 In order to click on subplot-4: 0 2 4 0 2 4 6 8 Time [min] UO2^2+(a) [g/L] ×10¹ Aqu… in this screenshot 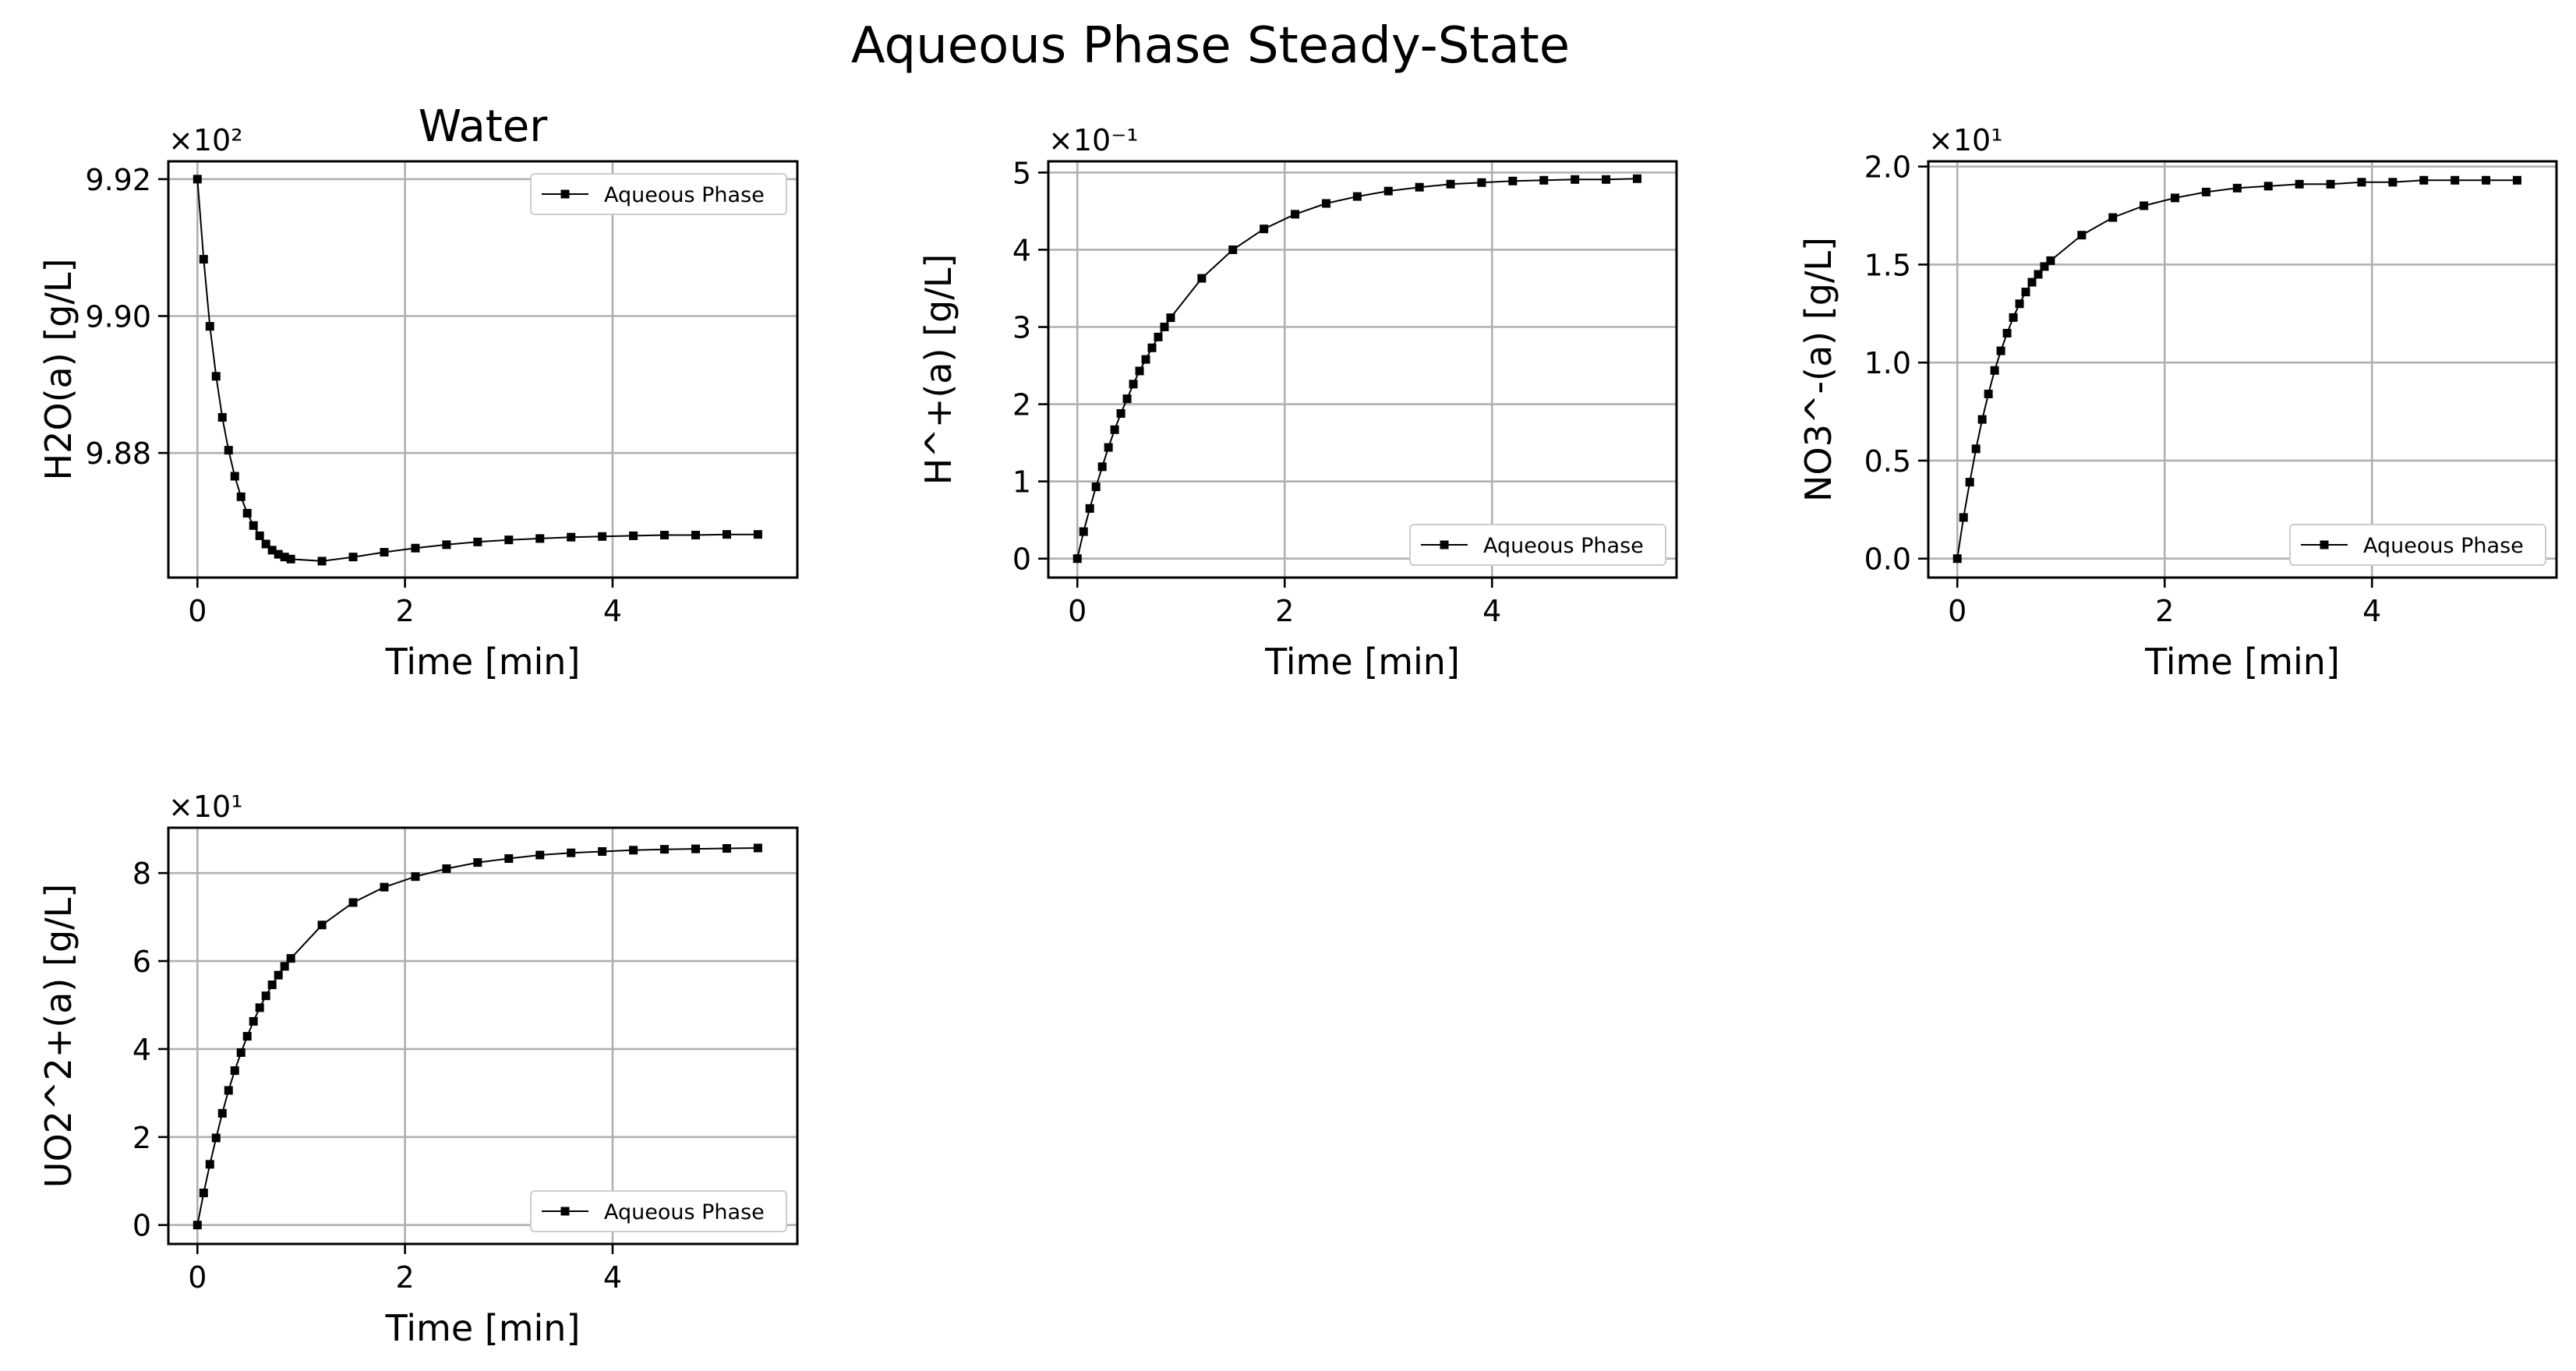, I will do `click(418, 1069)`.